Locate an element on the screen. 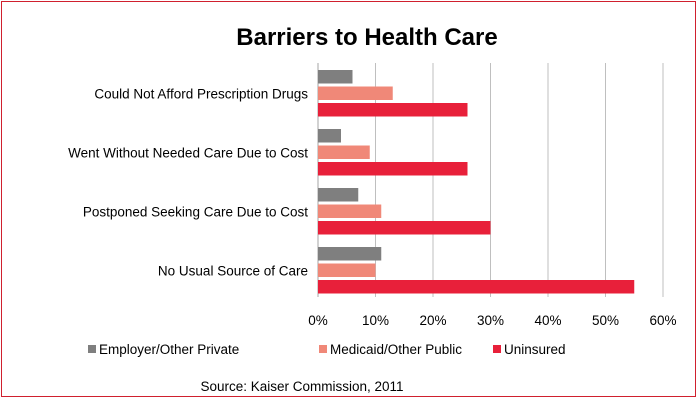  x-tick-labels: 0% 10% 20% 30% 40% 50% 60% is located at coordinates (492, 320).